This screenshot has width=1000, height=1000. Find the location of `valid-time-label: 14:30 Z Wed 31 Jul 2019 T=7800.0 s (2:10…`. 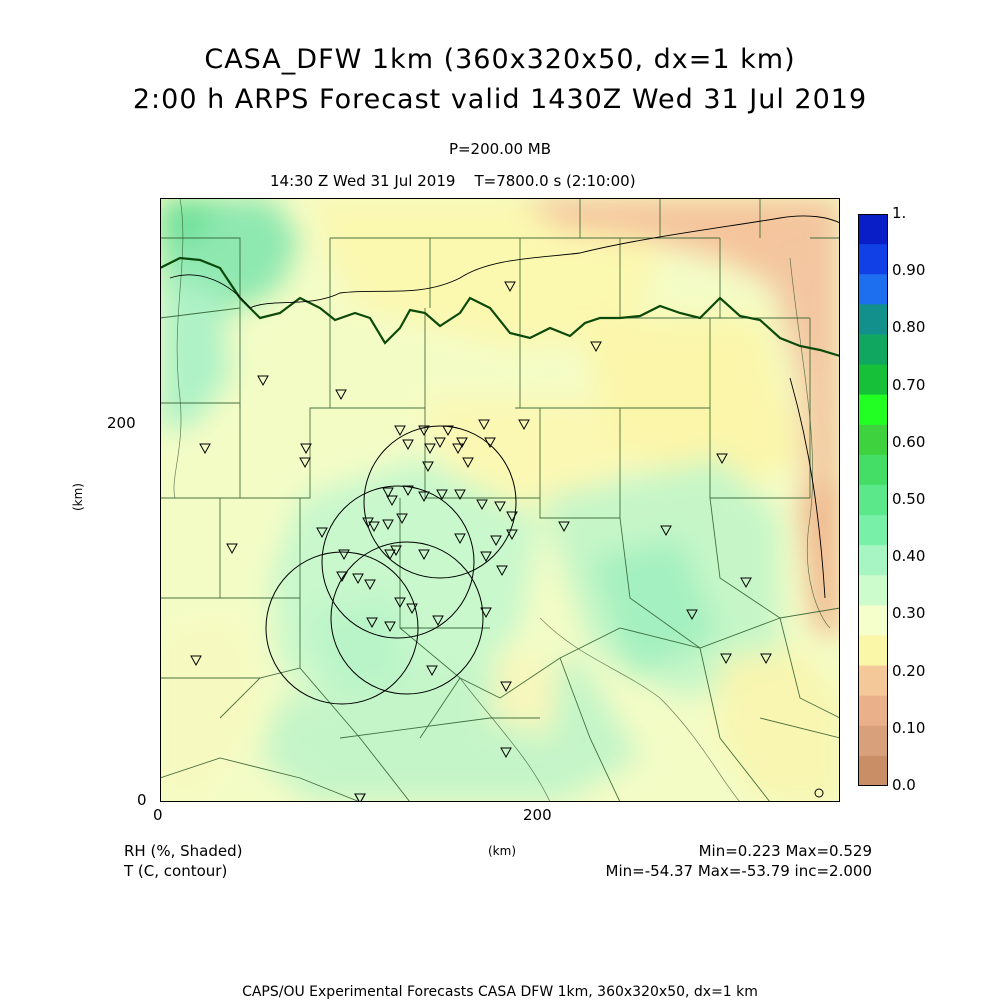

valid-time-label: 14:30 Z Wed 31 Jul 2019 T=7800.0 s (2:10… is located at coordinates (453, 181).